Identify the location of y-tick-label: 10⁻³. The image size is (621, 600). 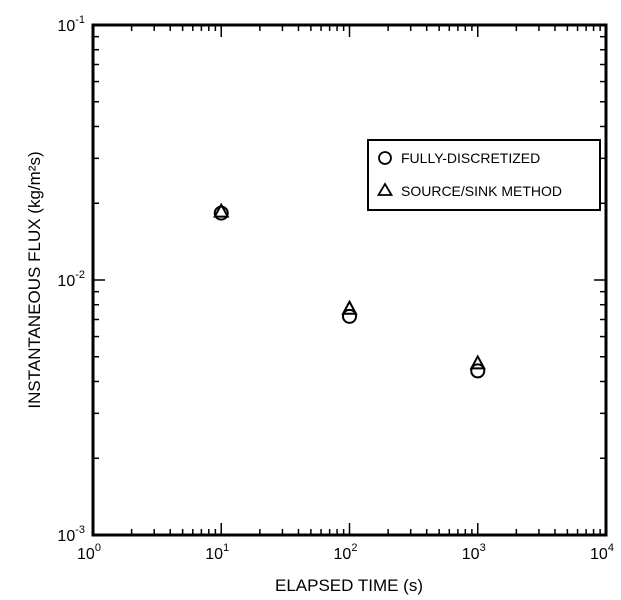
(71, 534).